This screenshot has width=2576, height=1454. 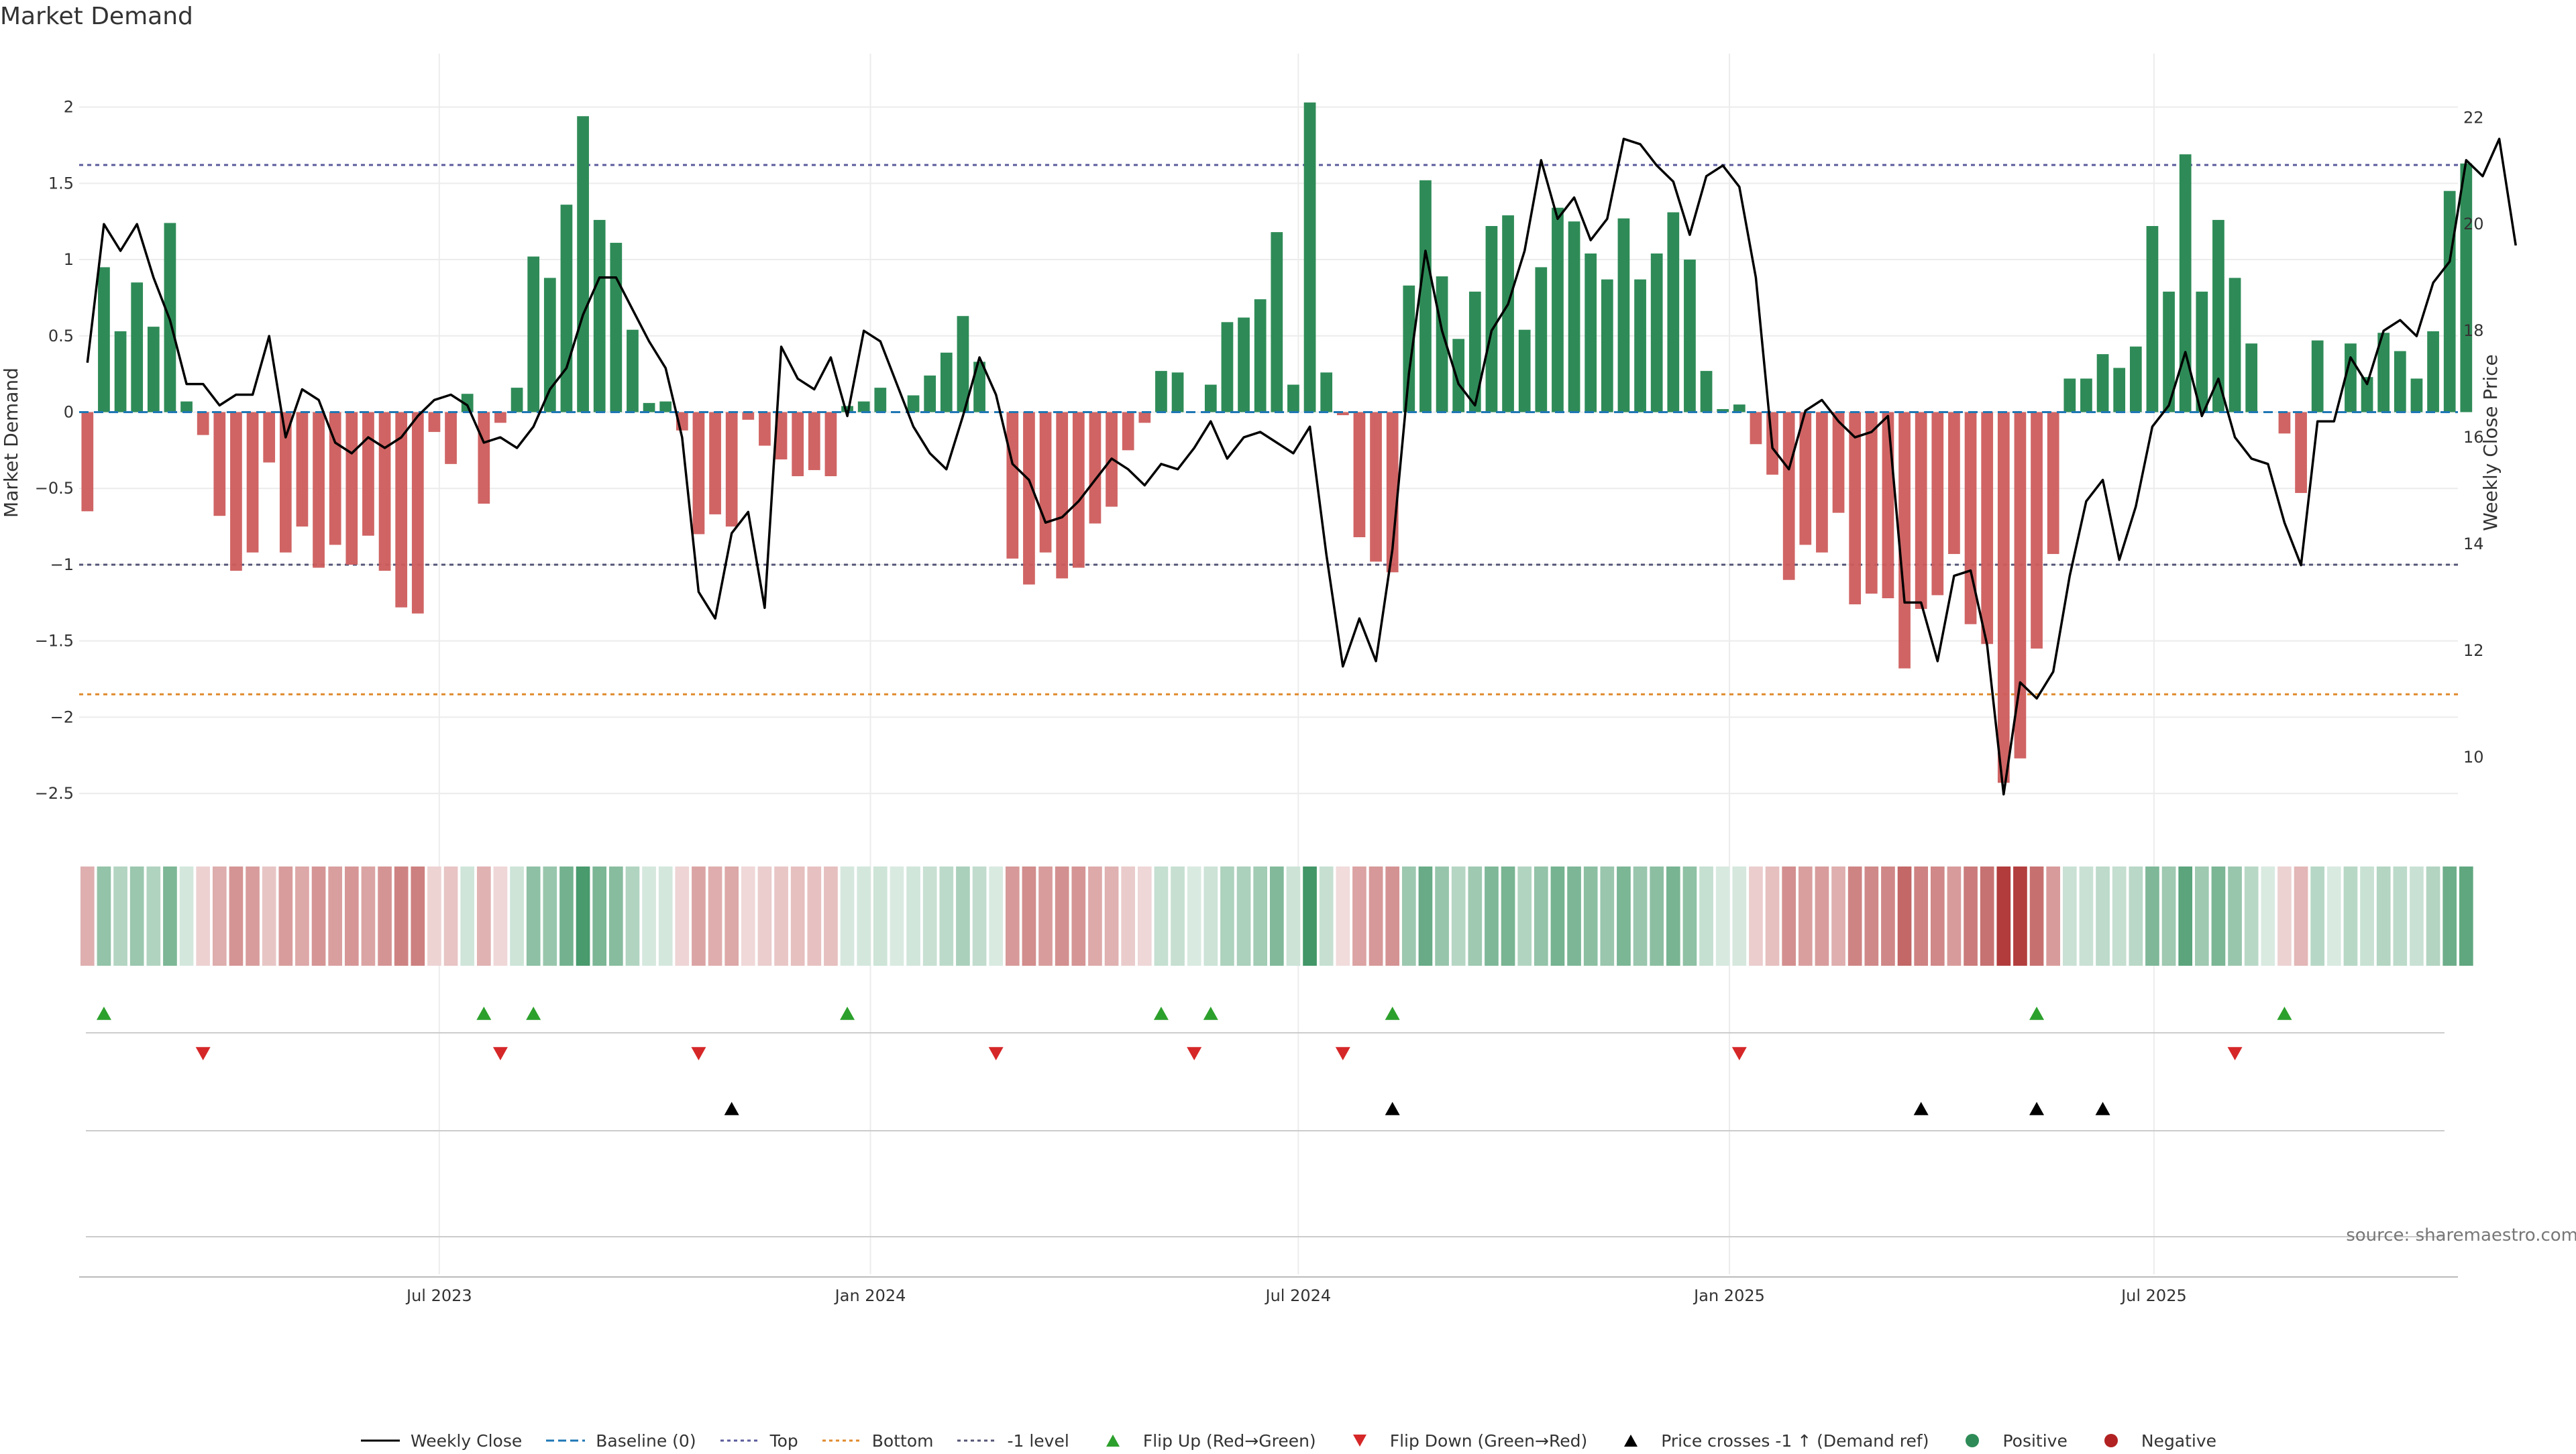 I want to click on x-axis: Jul 2023 Jan 2024 Jul 2024 Jan 2025 Jul 2025, so click(x=1268, y=1290).